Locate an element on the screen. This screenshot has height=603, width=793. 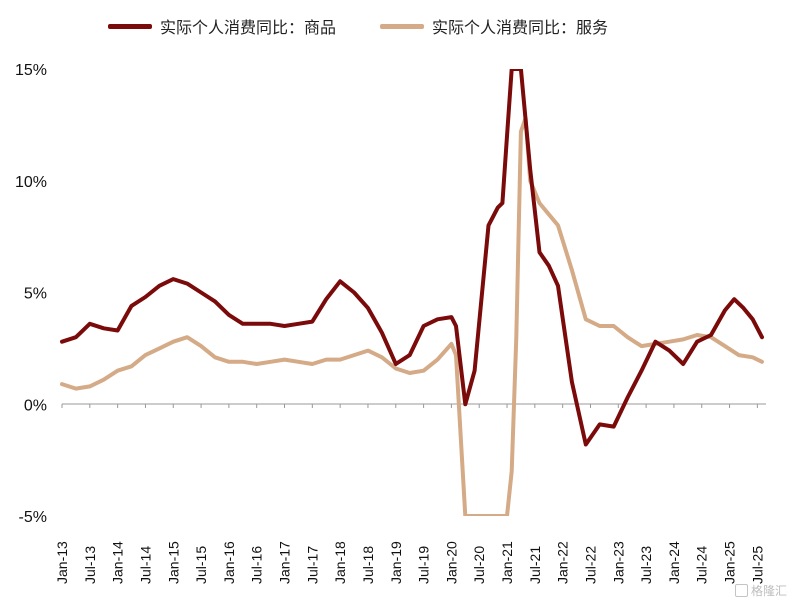
x-tick-label: Jan-16 is located at coordinates (229, 562).